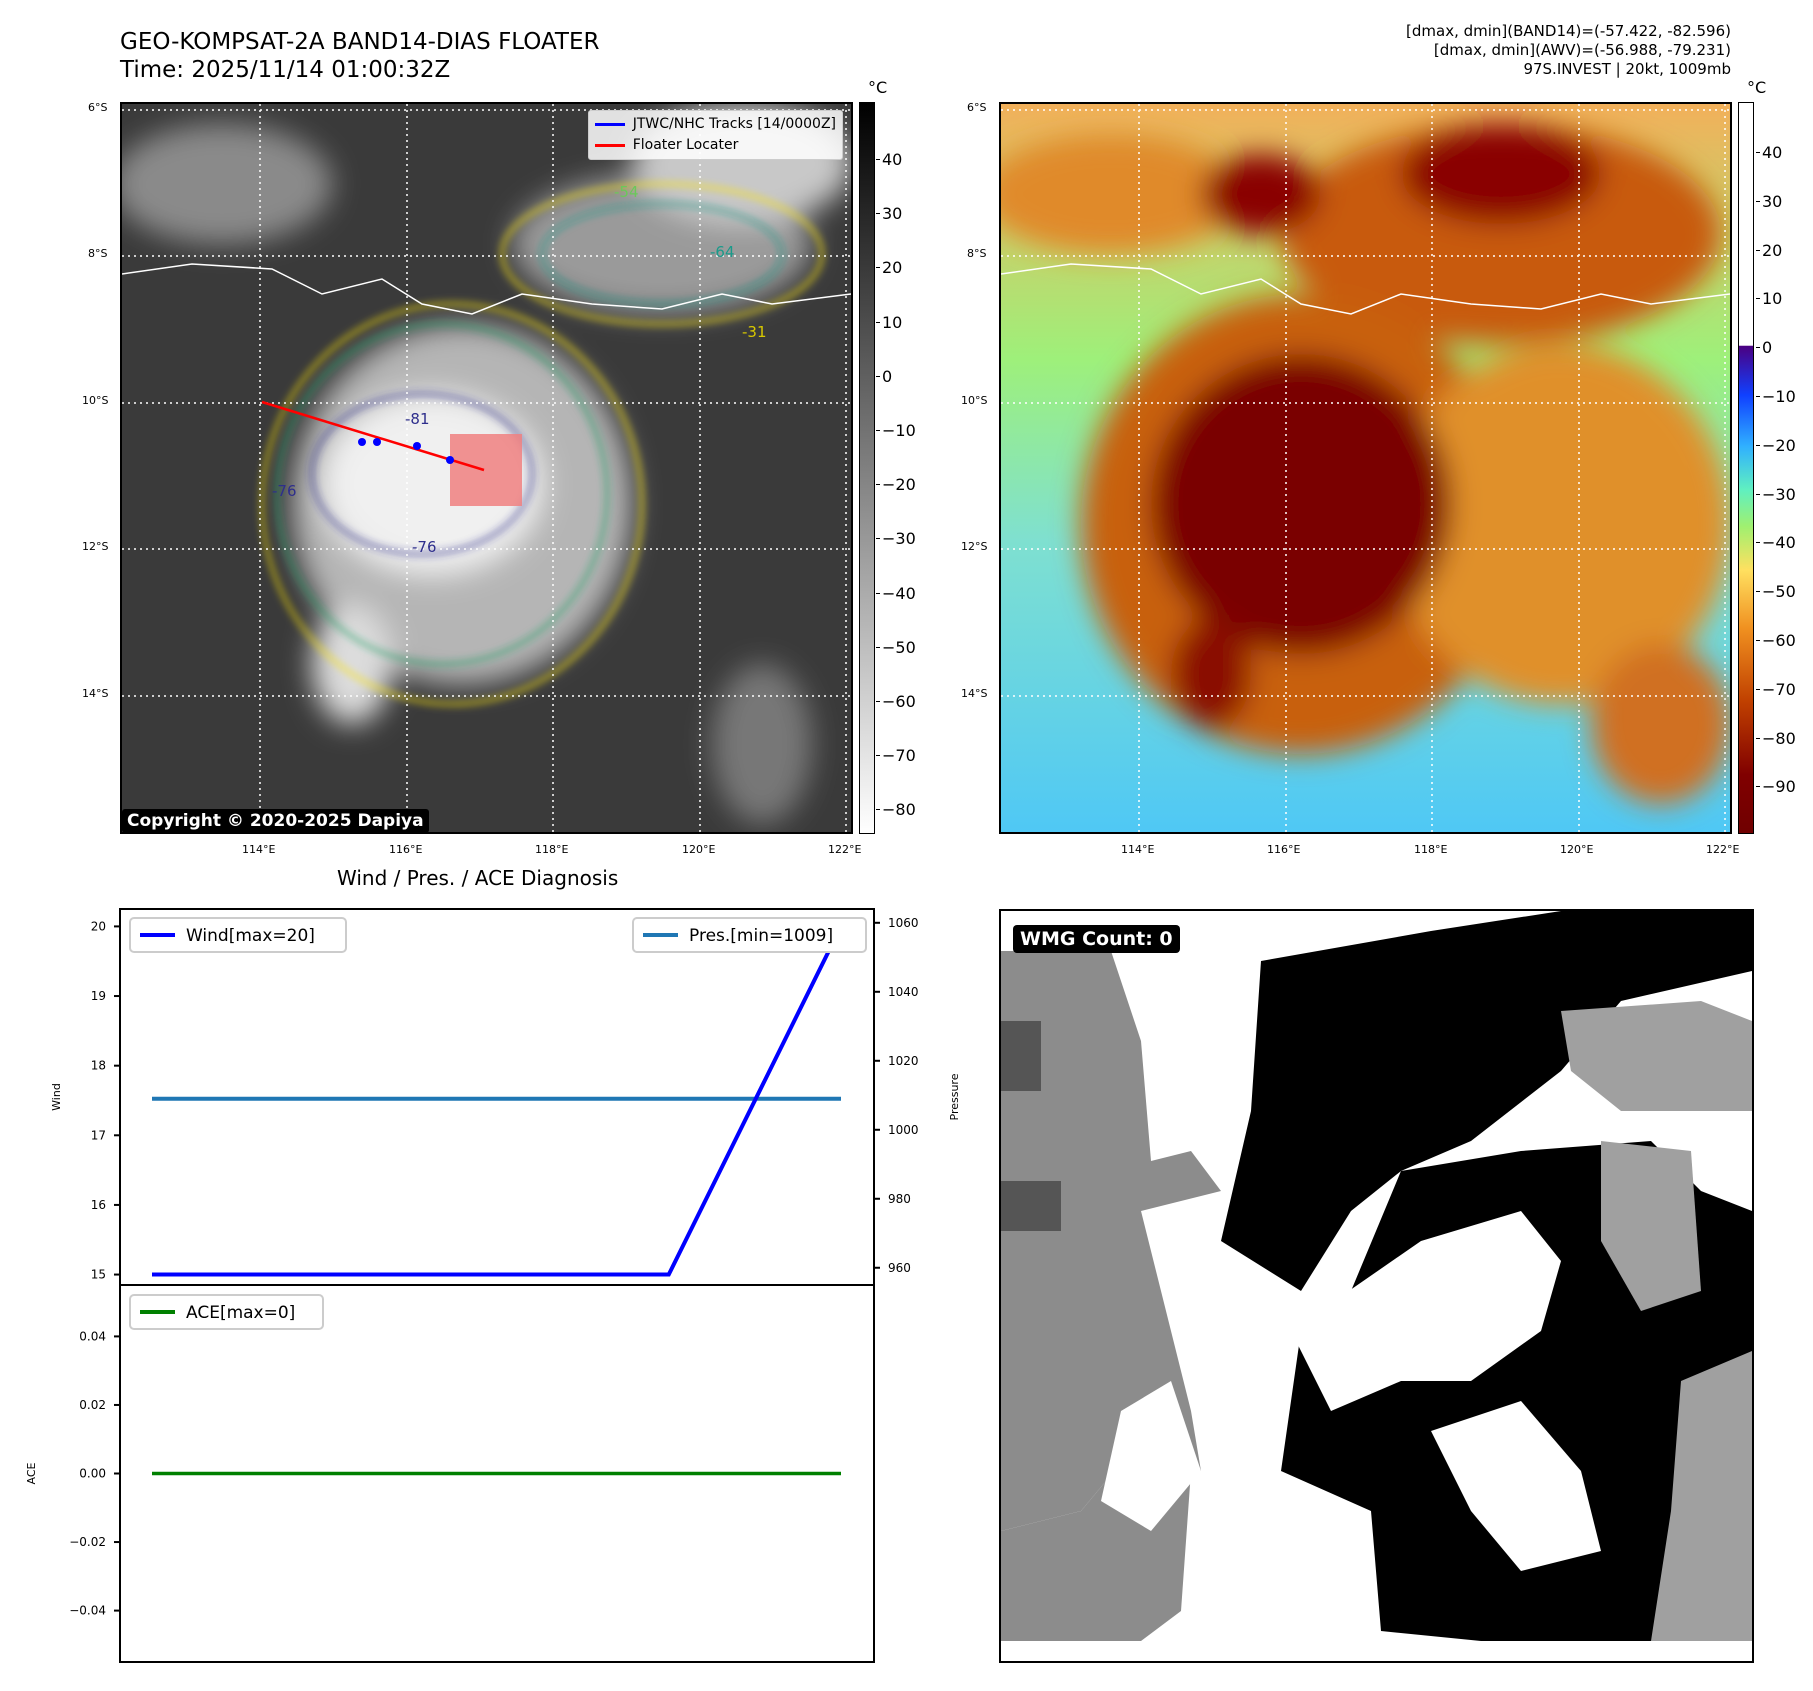 The width and height of the screenshot is (1813, 1691). I want to click on awv-range: [dmax, dmin](AWV)=(-56.988, -79.231), so click(1582, 50).